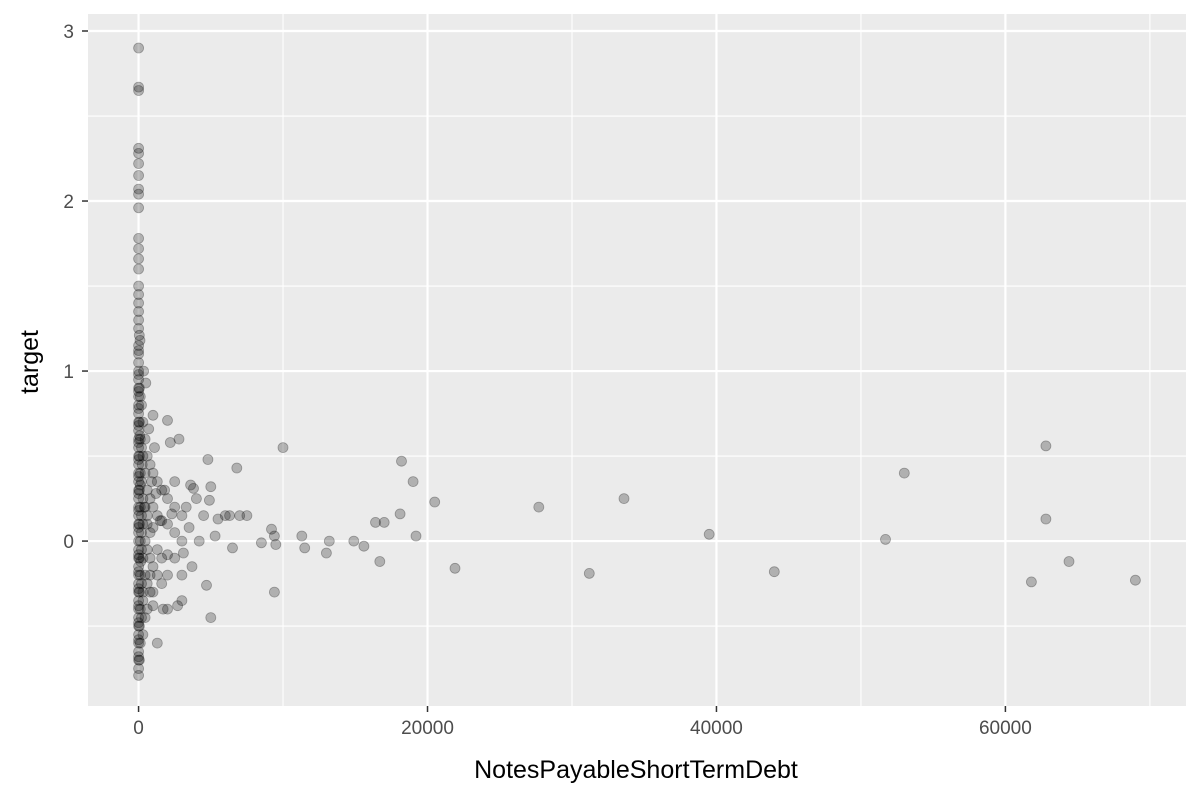 Image resolution: width=1200 pixels, height=800 pixels. What do you see at coordinates (138, 728) in the screenshot?
I see `x-tick-label: 0` at bounding box center [138, 728].